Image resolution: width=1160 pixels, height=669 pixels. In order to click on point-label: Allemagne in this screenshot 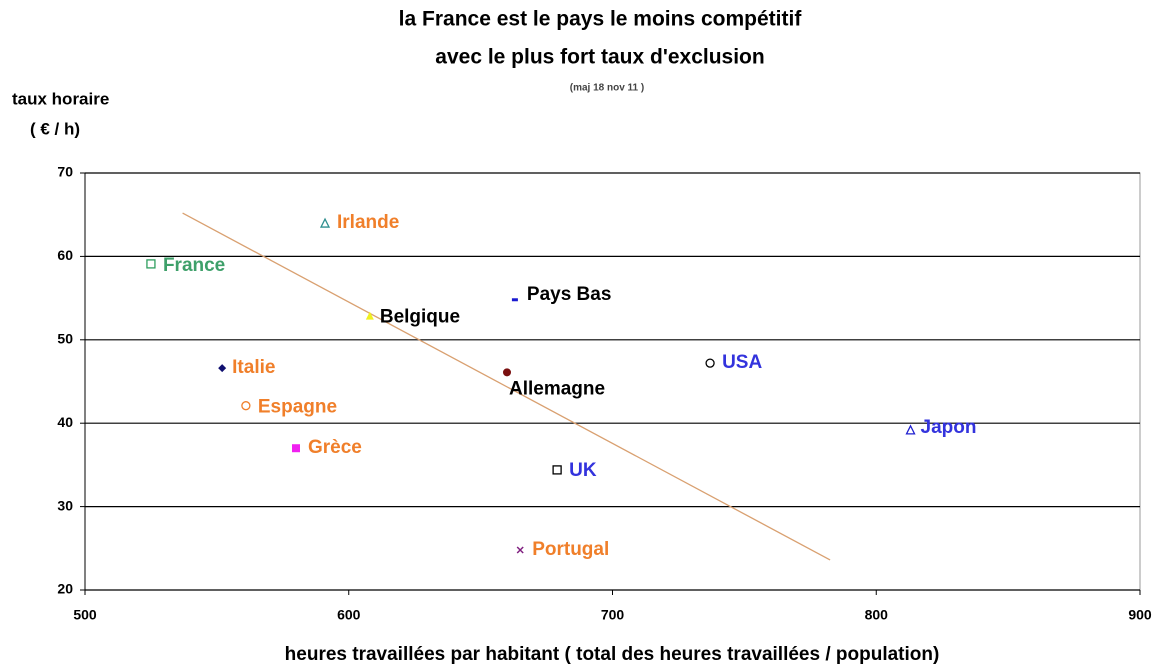, I will do `click(557, 388)`.